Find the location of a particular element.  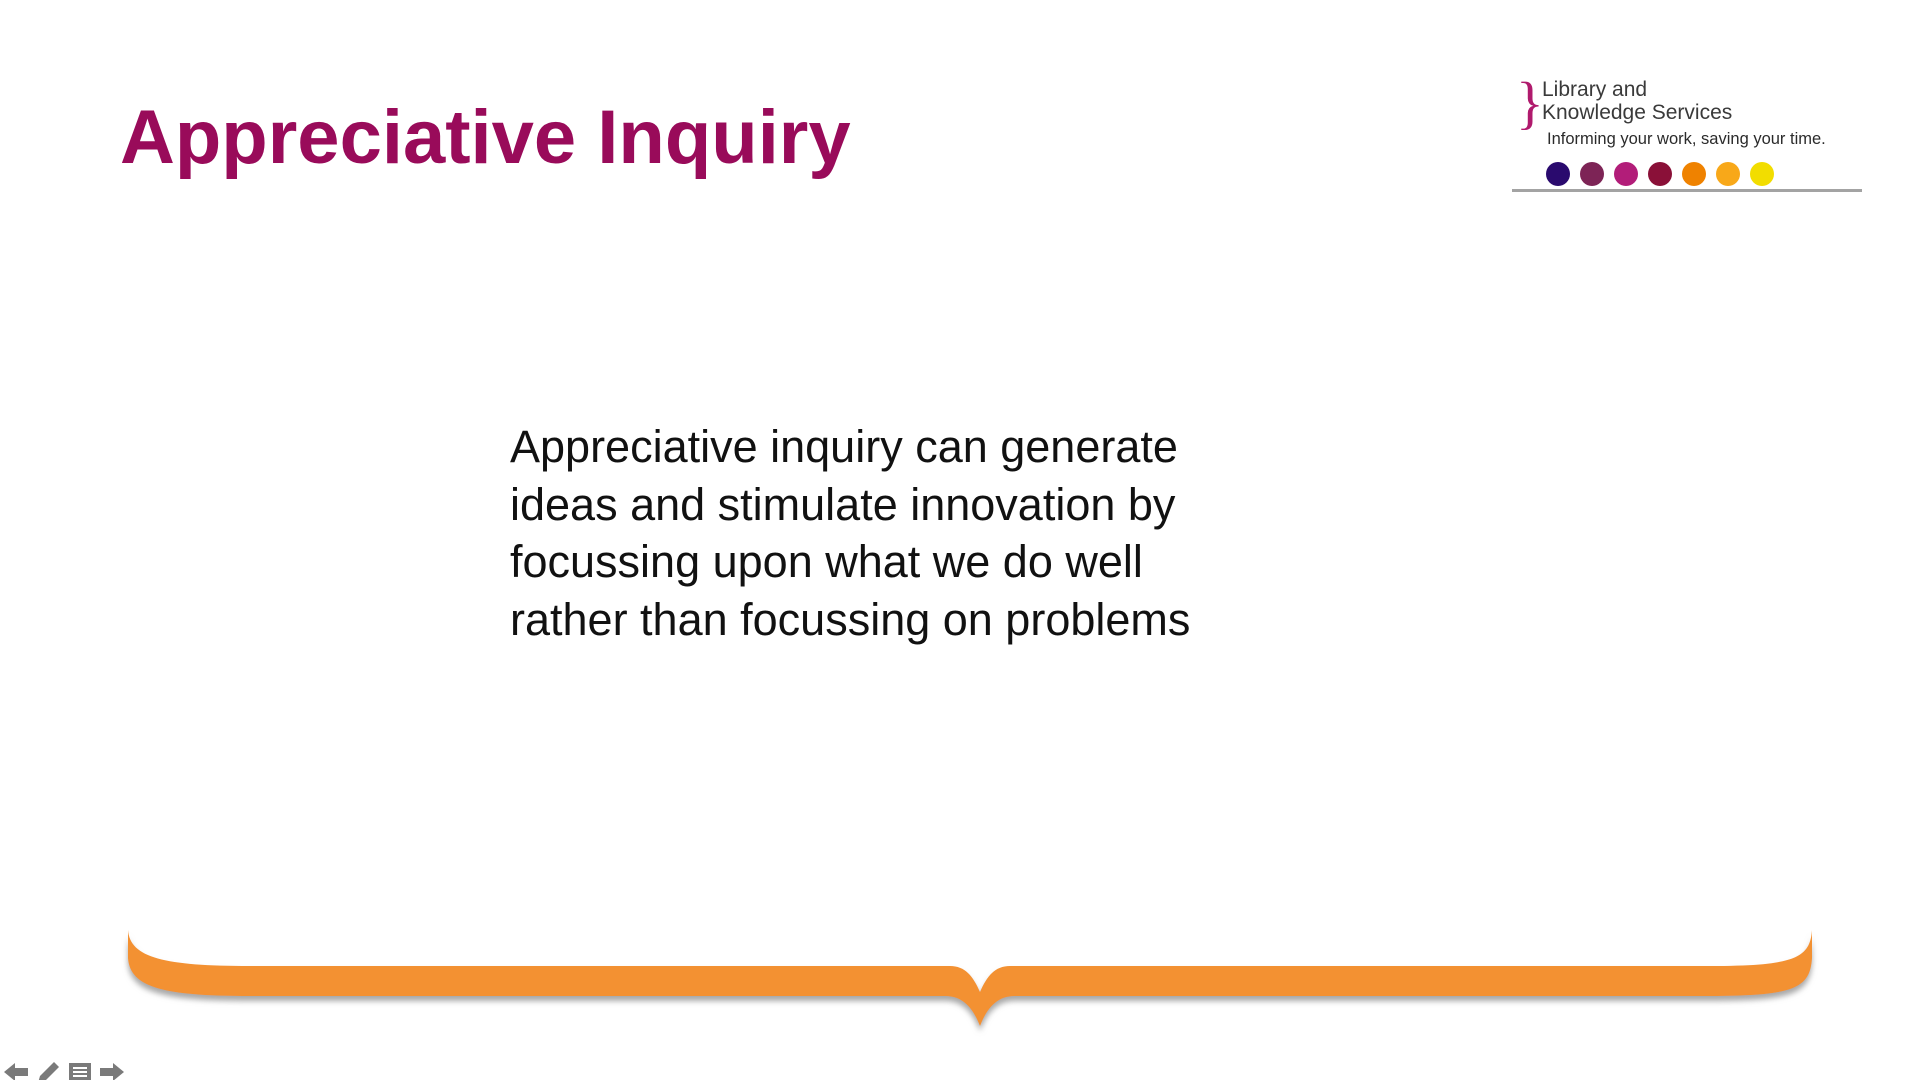

logo-name: Library and Knowledge Services is located at coordinates (1637, 101).